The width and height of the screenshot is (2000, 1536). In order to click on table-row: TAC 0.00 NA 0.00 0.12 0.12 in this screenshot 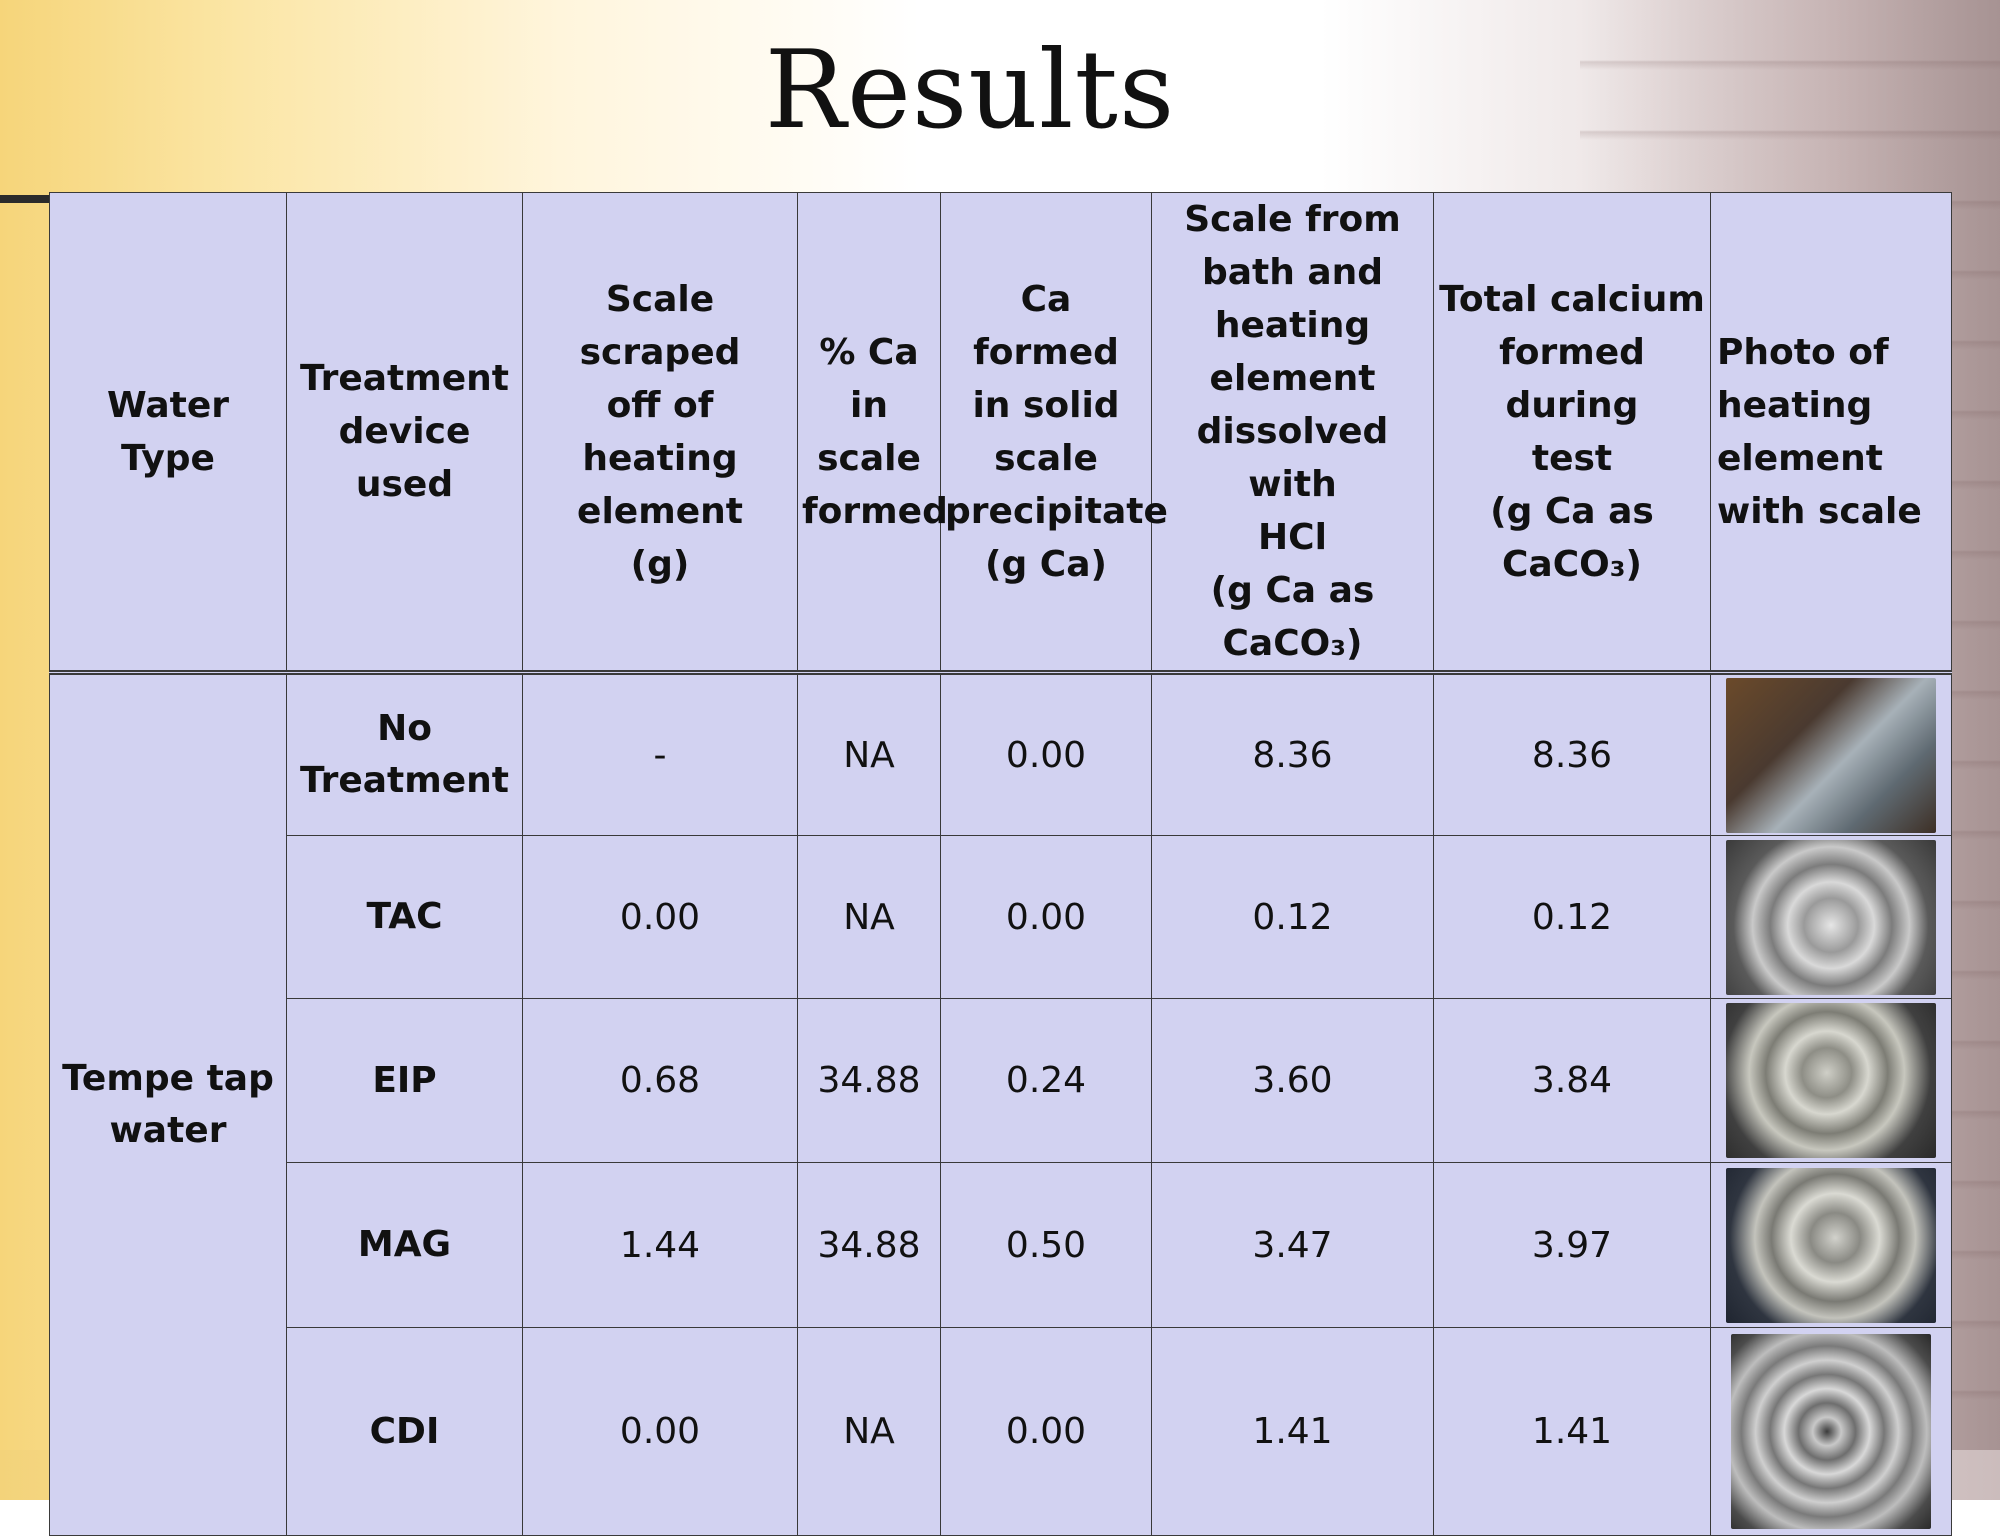, I will do `click(1001, 917)`.